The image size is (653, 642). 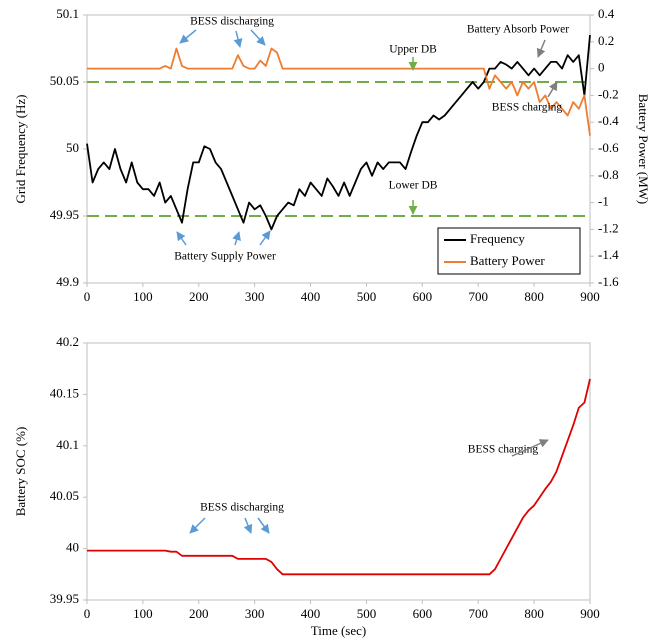 What do you see at coordinates (643, 149) in the screenshot?
I see `y2-axis-label: Battery Power (MW)` at bounding box center [643, 149].